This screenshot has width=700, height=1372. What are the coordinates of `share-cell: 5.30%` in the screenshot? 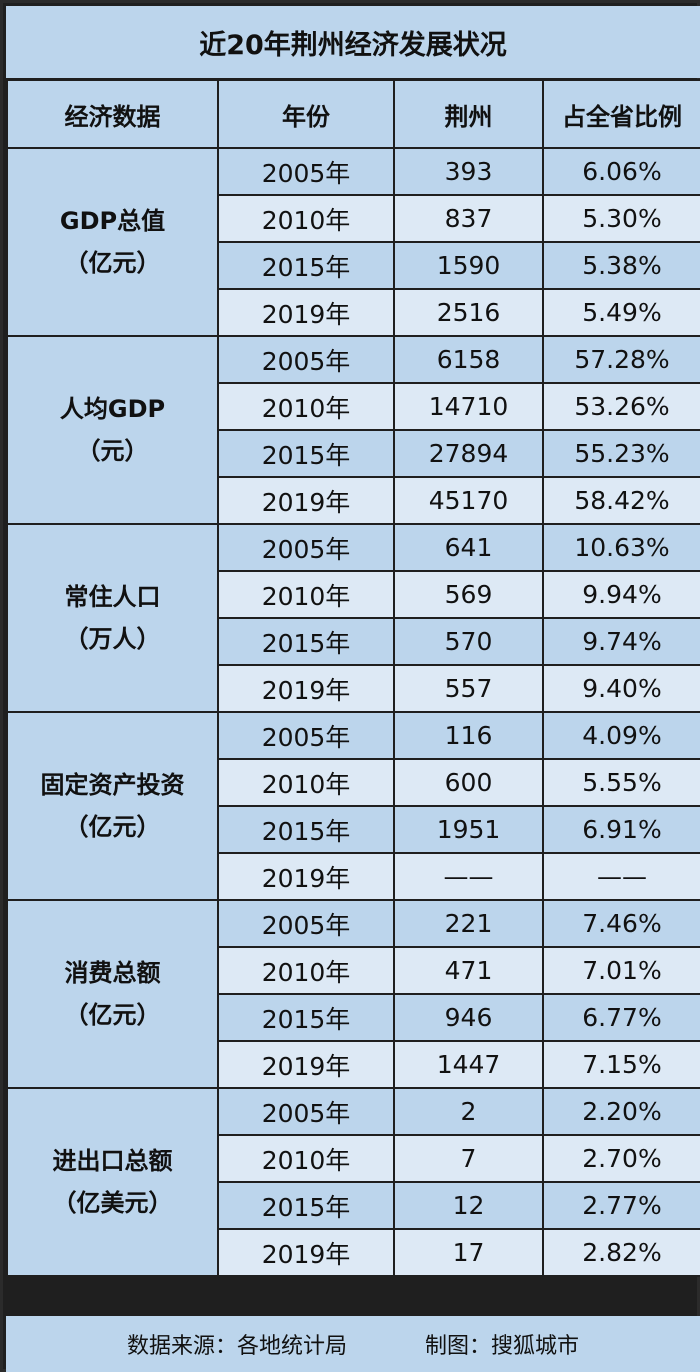 It's located at (621, 218).